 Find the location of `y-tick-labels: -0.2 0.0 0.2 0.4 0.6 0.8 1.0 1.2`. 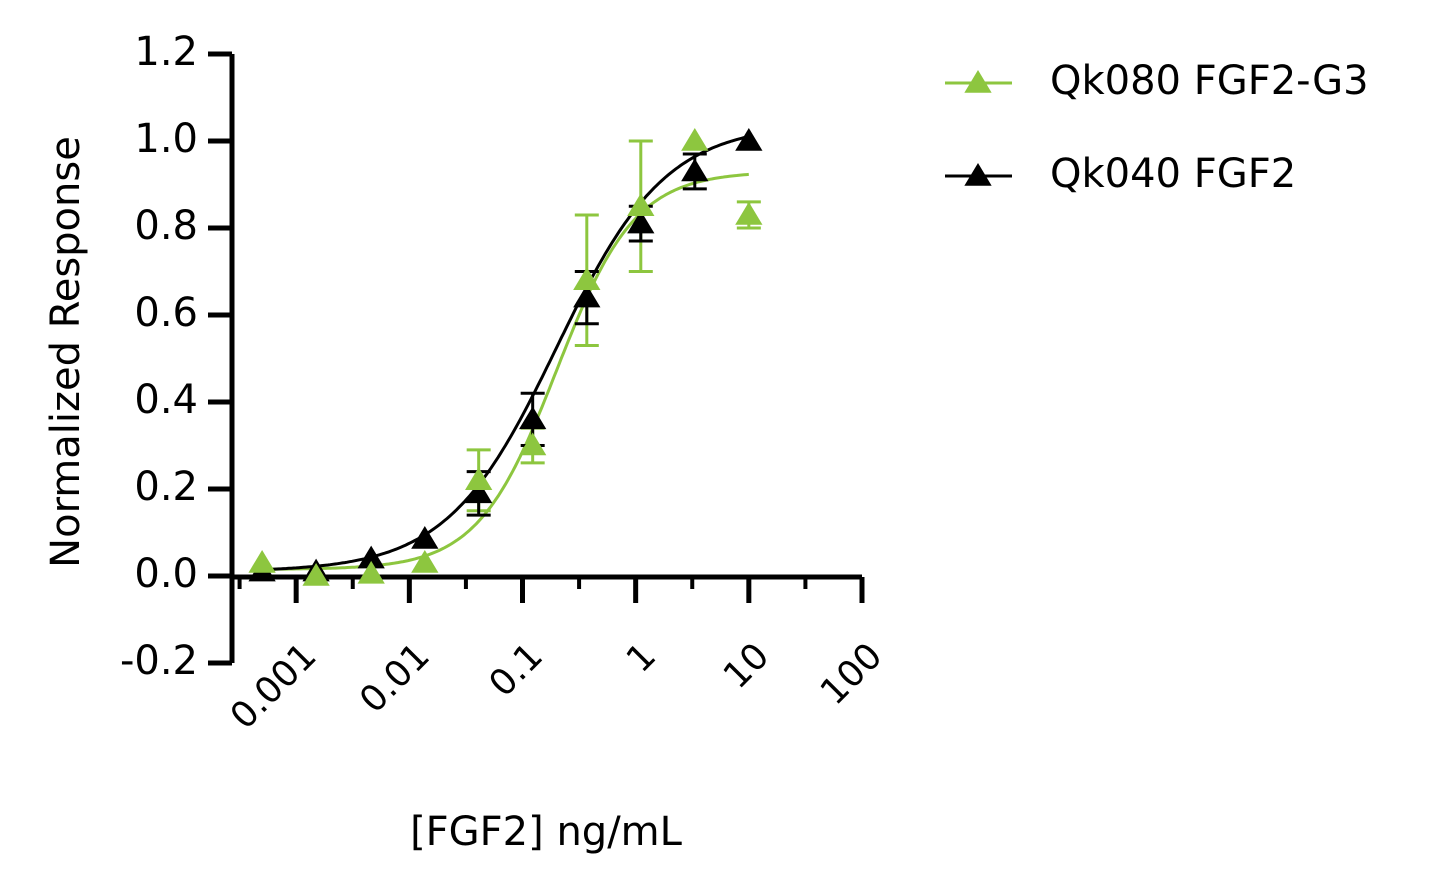

y-tick-labels: -0.2 0.0 0.2 0.4 0.6 0.8 1.0 1.2 is located at coordinates (159, 356).